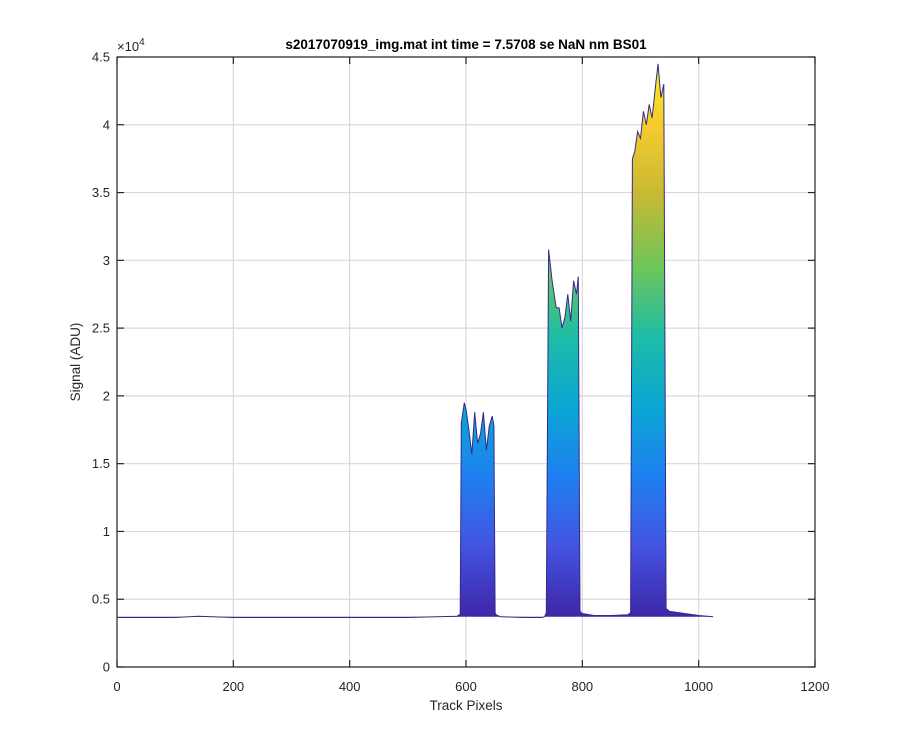 The image size is (900, 750). Describe the element at coordinates (815, 686) in the screenshot. I see `x-tick-label: 1200` at that location.